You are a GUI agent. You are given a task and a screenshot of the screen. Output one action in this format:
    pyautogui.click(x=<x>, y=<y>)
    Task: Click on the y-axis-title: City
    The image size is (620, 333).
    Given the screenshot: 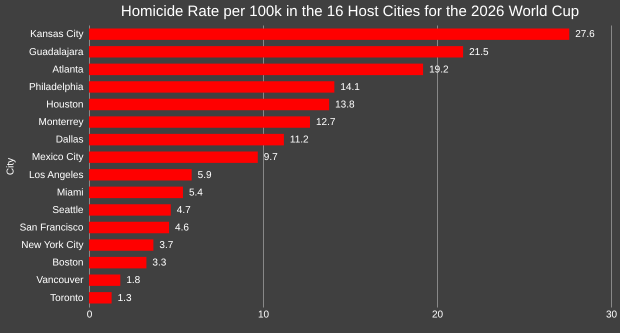 What is the action you would take?
    pyautogui.click(x=11, y=167)
    